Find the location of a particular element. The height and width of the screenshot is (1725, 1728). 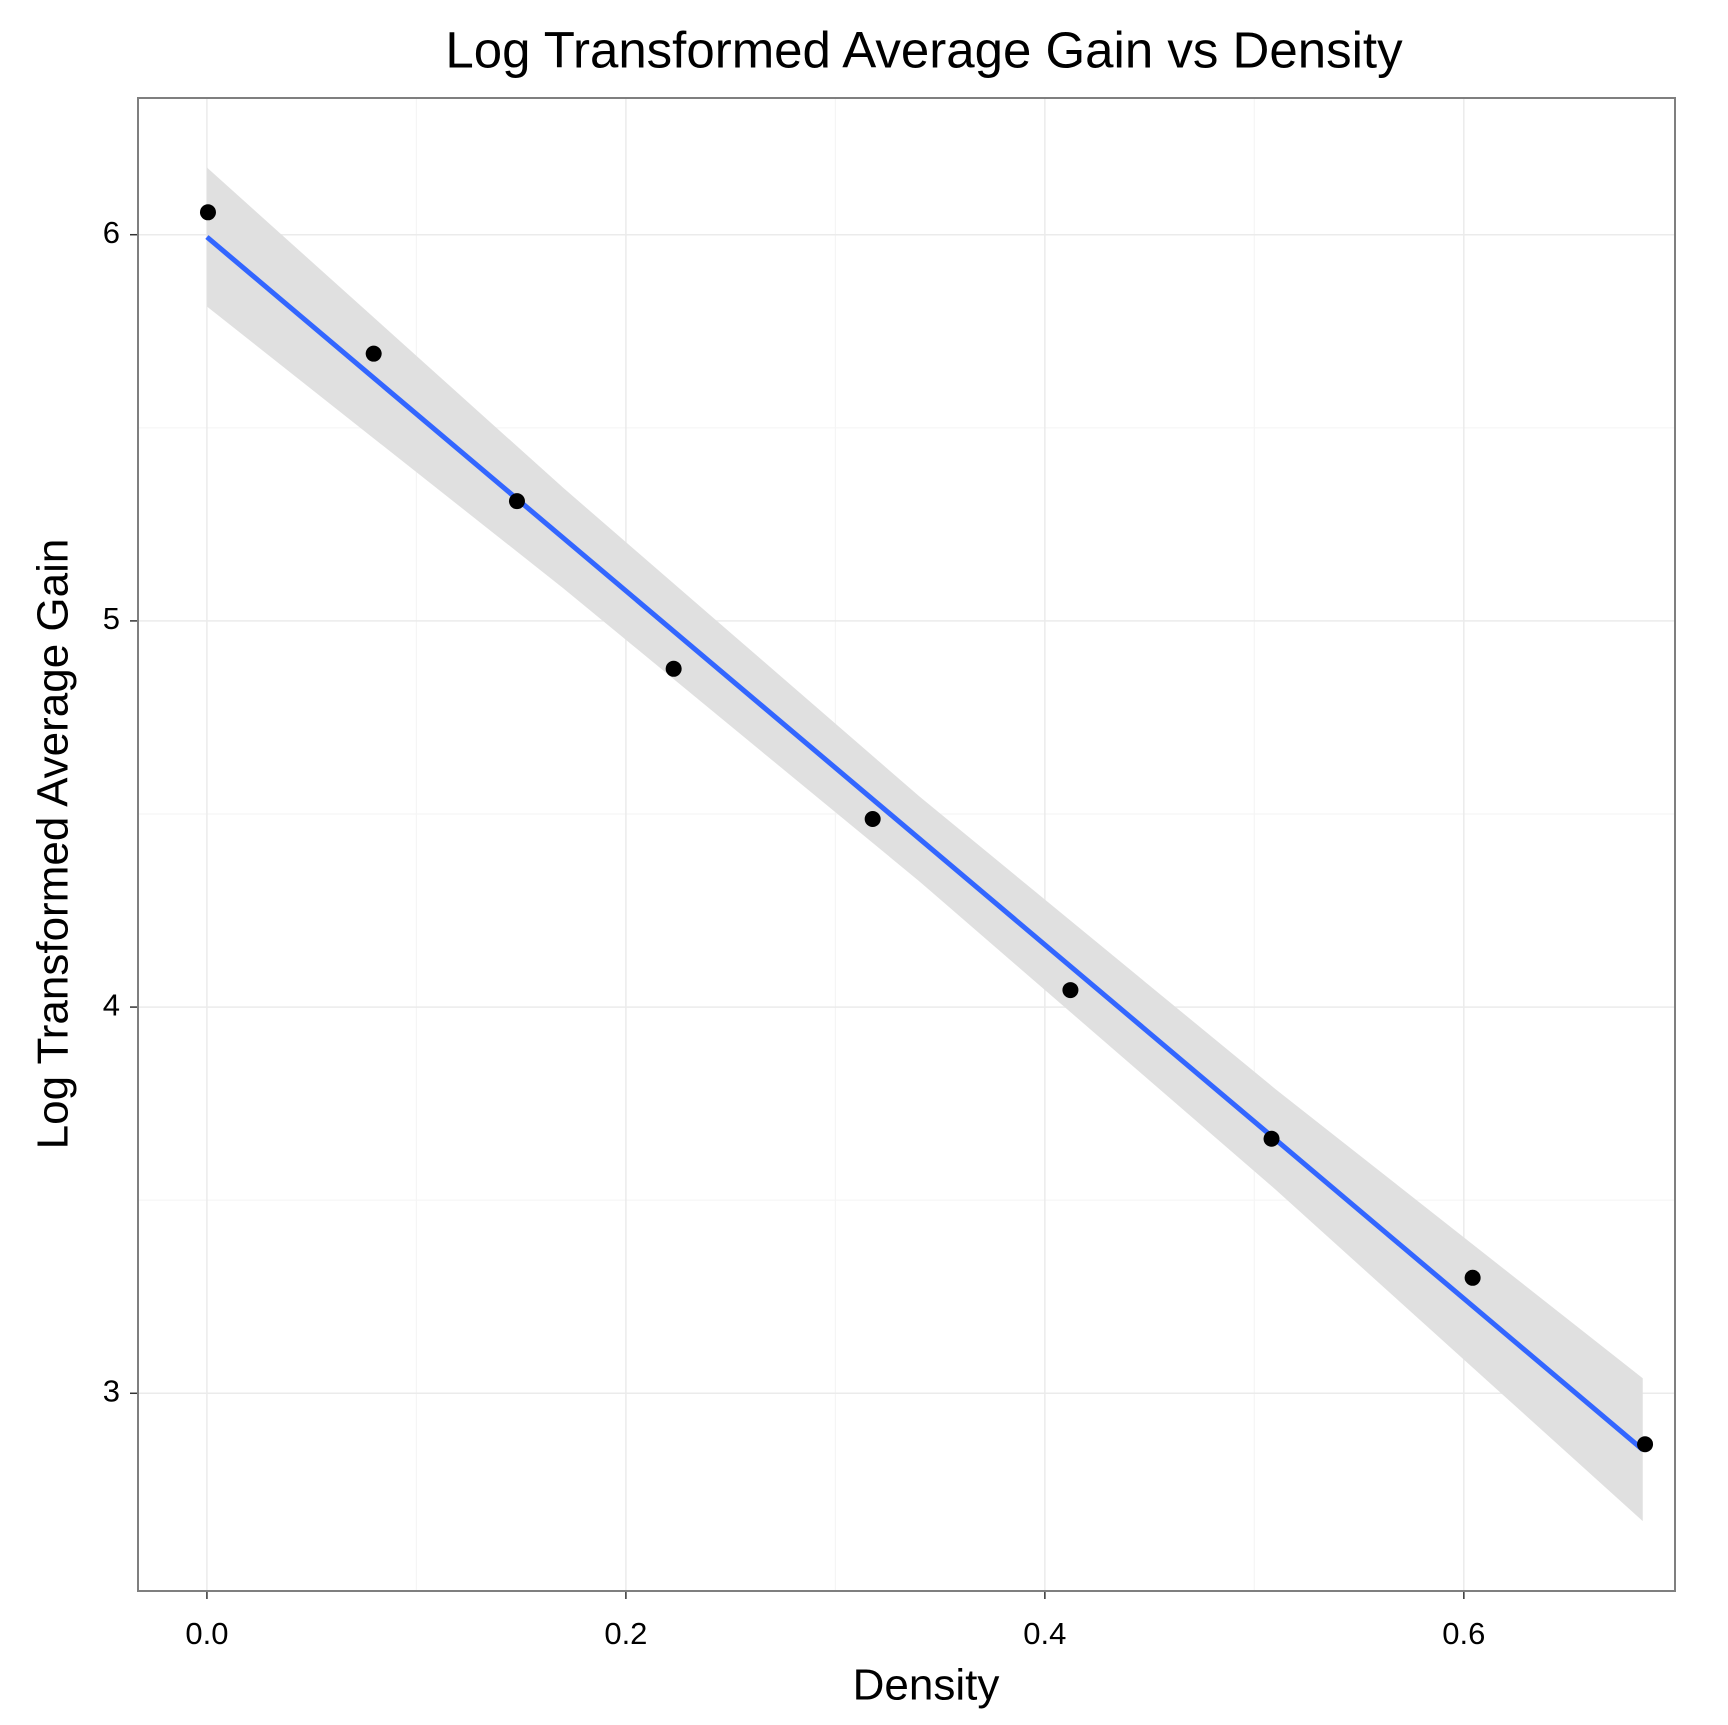

chart-title: Log Transformed Average Gain vs Density is located at coordinates (924, 49).